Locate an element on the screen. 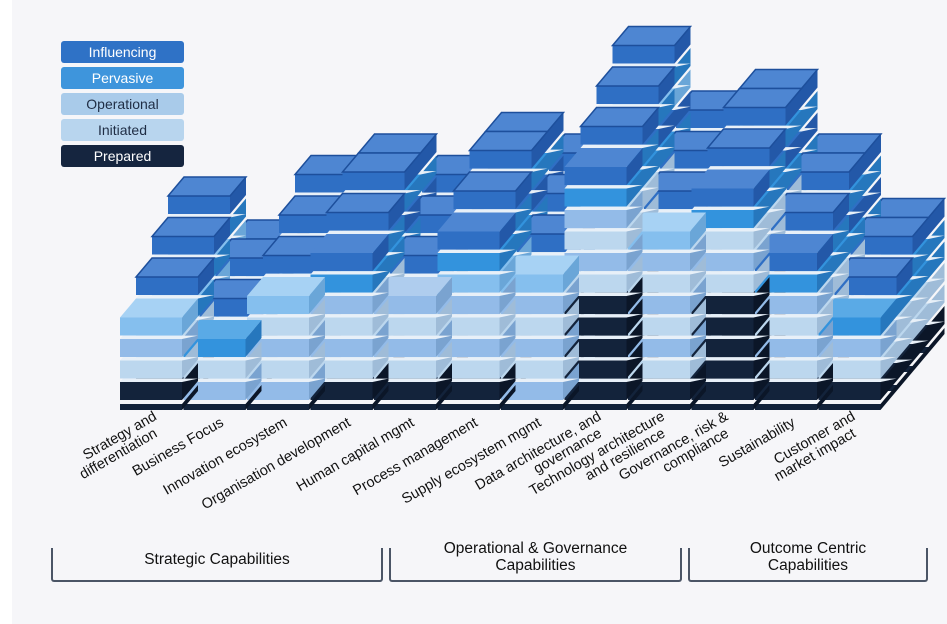  legend-item-pervasive: Pervasive is located at coordinates (122, 78).